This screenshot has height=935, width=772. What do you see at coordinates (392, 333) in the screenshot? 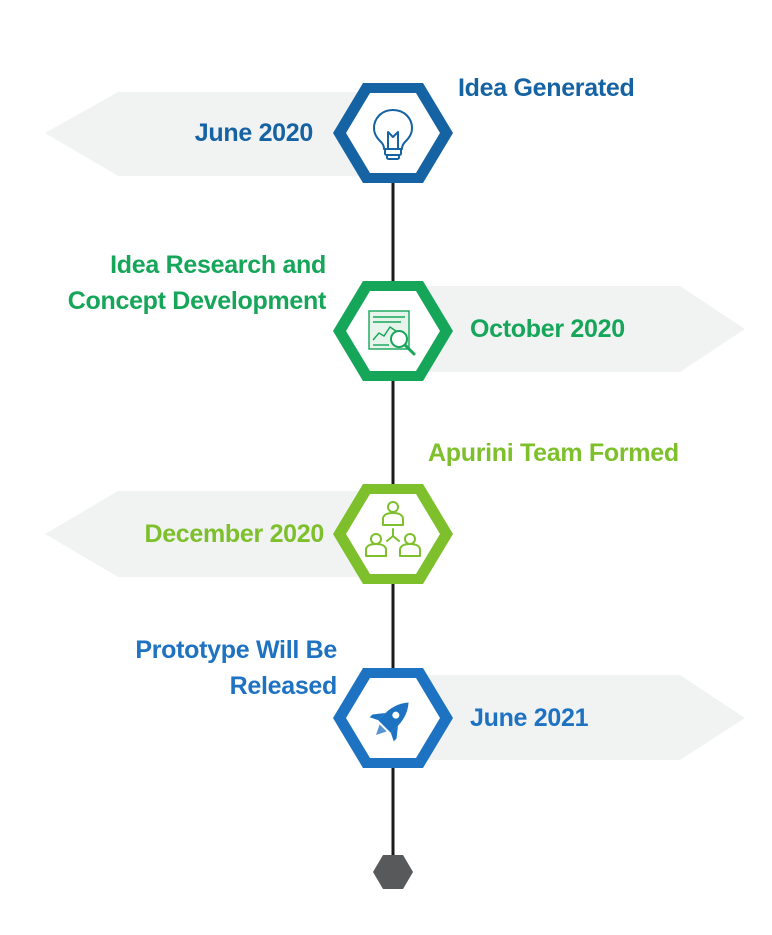
I see `research-document-icon` at bounding box center [392, 333].